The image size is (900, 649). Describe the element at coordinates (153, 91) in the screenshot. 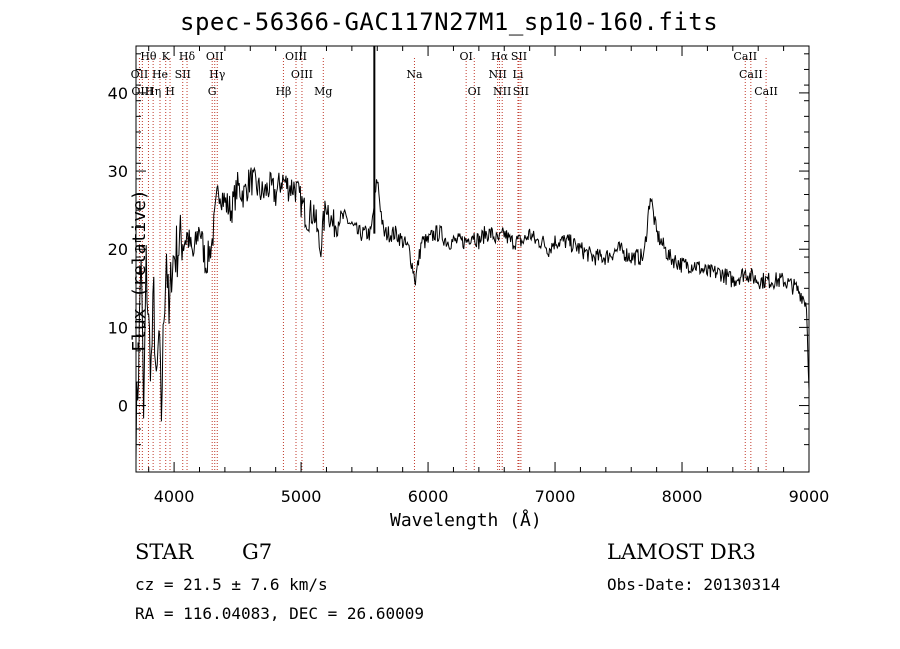

I see `line-marker-label: Hη` at that location.